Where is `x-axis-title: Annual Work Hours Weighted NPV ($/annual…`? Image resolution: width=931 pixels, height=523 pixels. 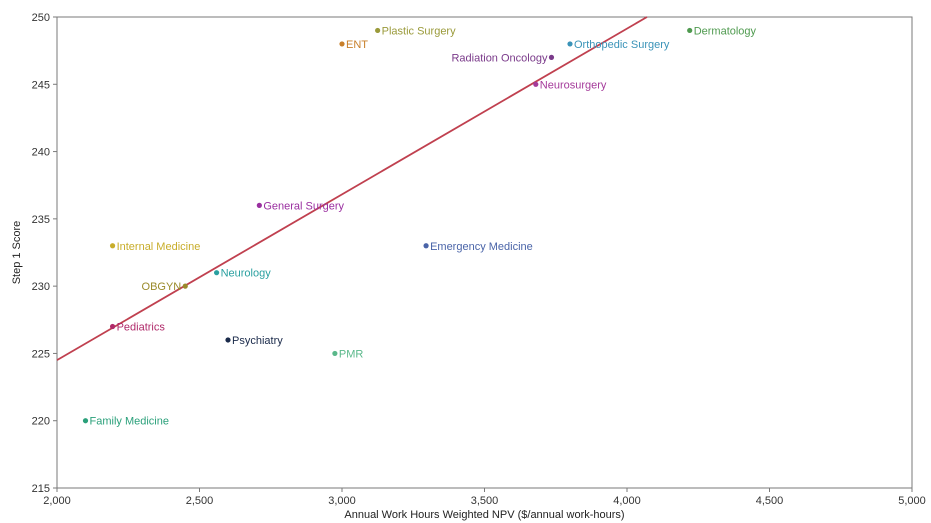 x-axis-title: Annual Work Hours Weighted NPV ($/annual… is located at coordinates (484, 515).